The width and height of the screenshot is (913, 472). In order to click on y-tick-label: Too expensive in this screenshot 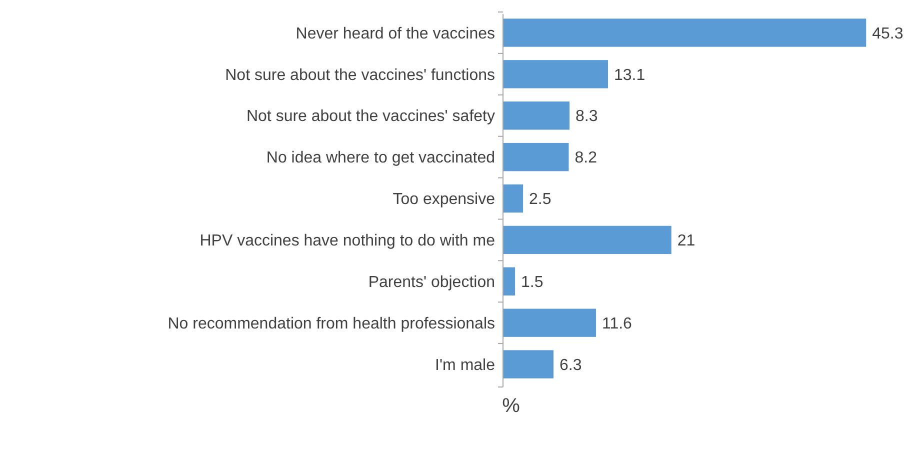, I will do `click(444, 199)`.